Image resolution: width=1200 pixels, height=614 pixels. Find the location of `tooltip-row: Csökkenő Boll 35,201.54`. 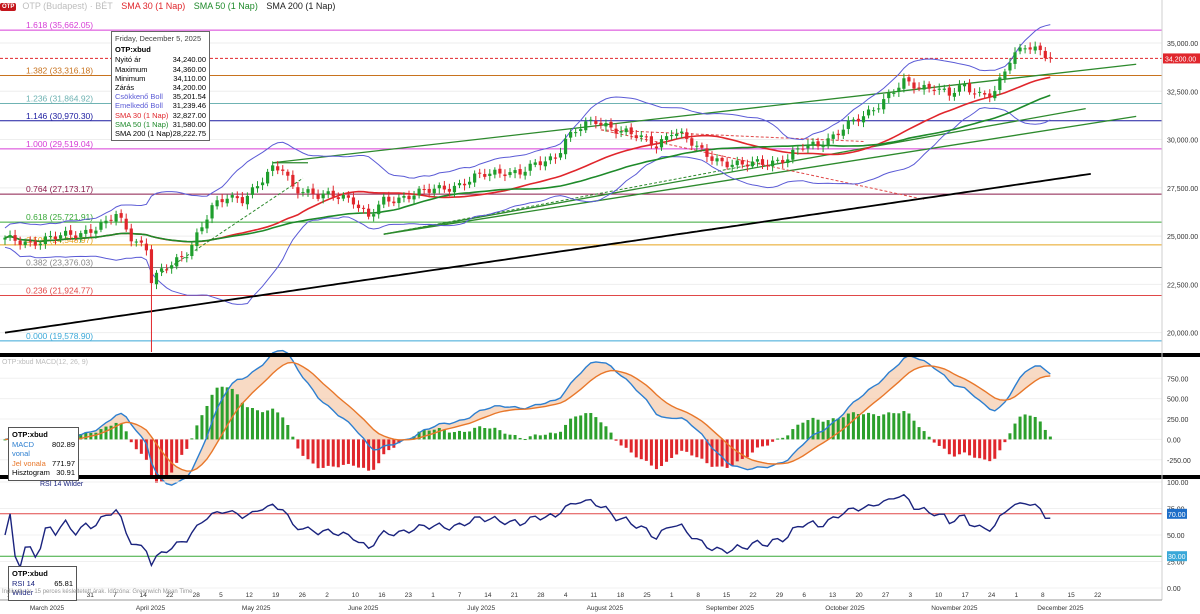

tooltip-row: Csökkenő Boll 35,201.54 is located at coordinates (160, 96).